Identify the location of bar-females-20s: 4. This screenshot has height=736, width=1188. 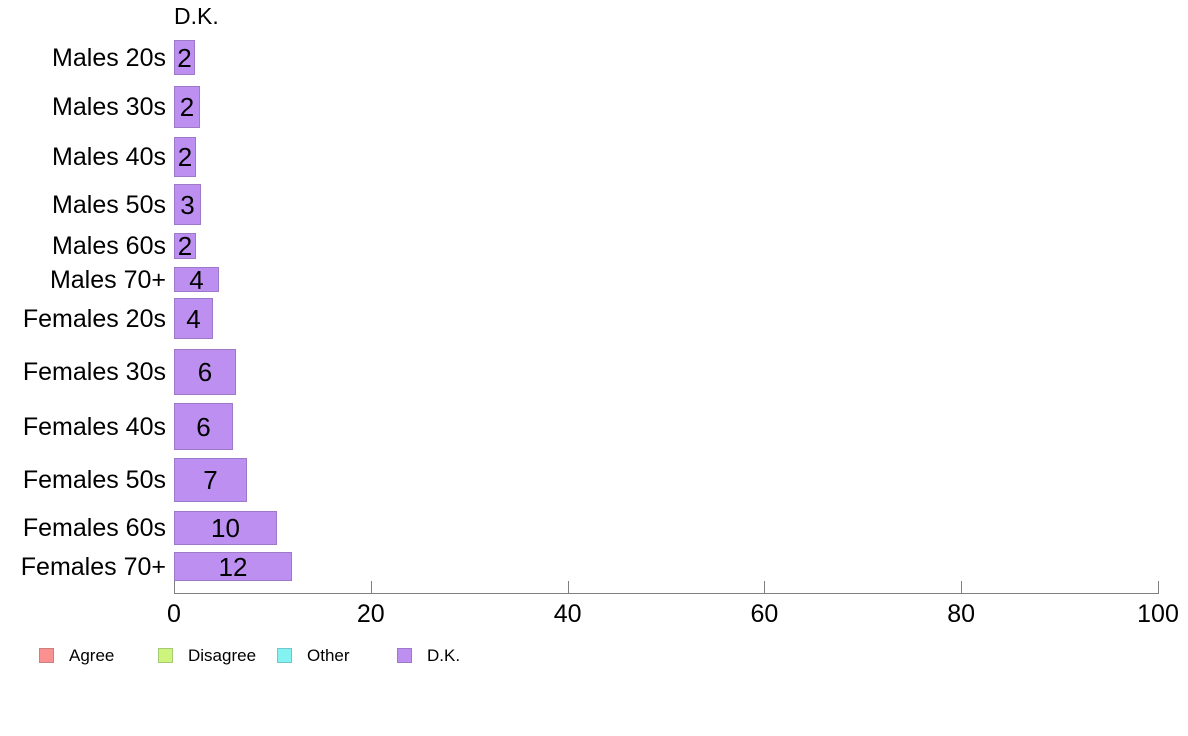
(193, 318).